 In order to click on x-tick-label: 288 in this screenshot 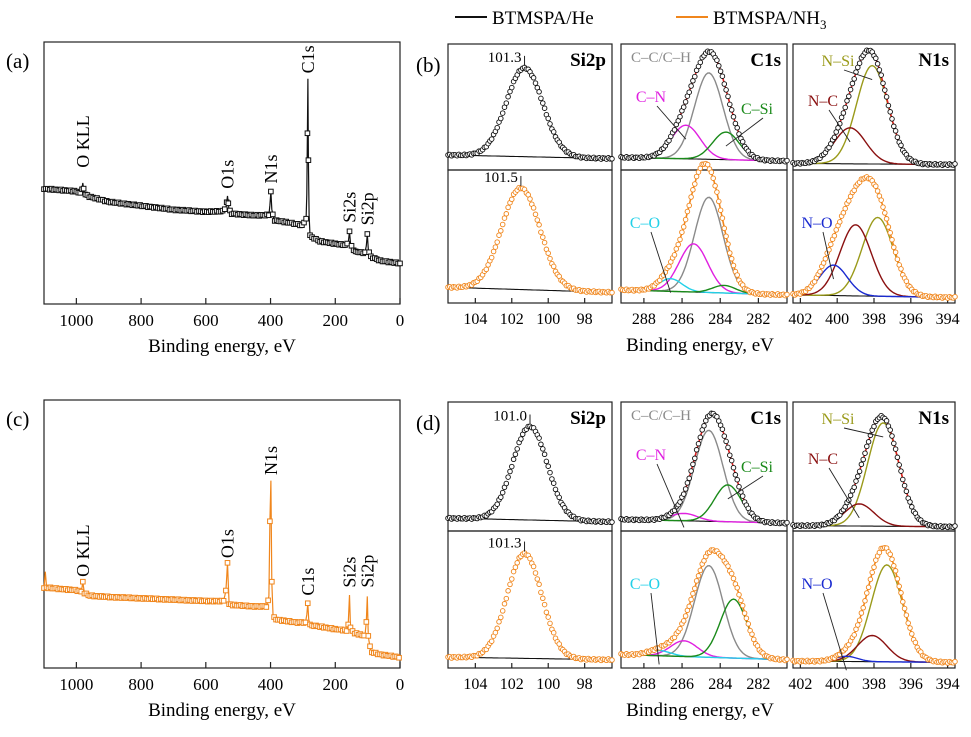, I will do `click(644, 319)`.